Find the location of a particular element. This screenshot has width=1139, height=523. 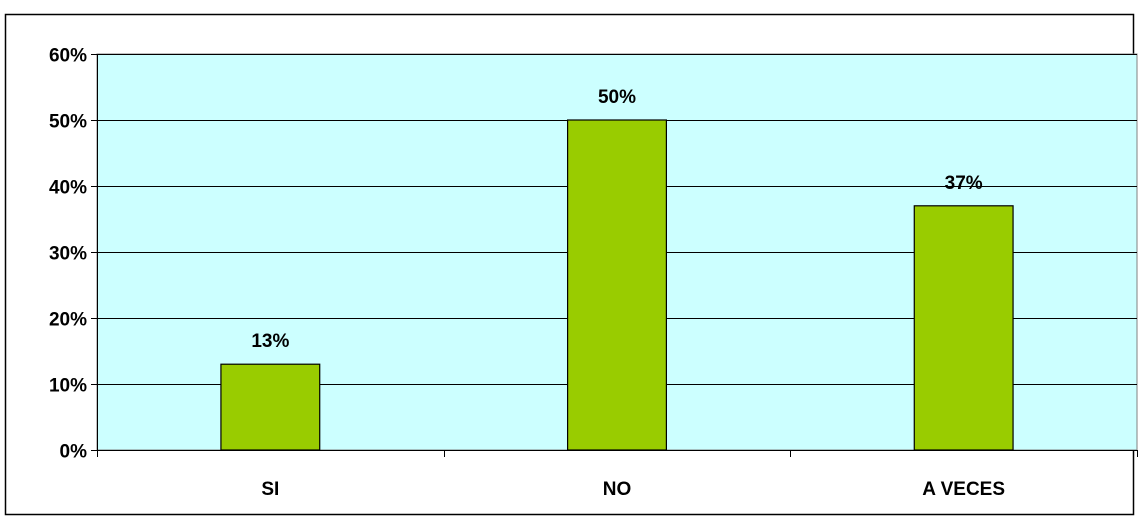

y-tick-label: 10% is located at coordinates (68, 386).